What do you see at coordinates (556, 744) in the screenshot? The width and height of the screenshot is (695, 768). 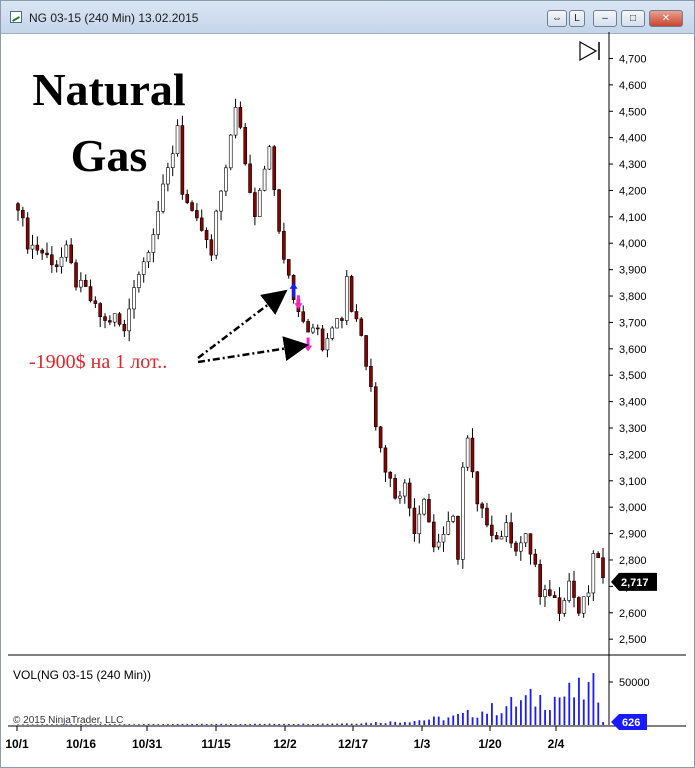 I see `x-tick-label: 2/4` at bounding box center [556, 744].